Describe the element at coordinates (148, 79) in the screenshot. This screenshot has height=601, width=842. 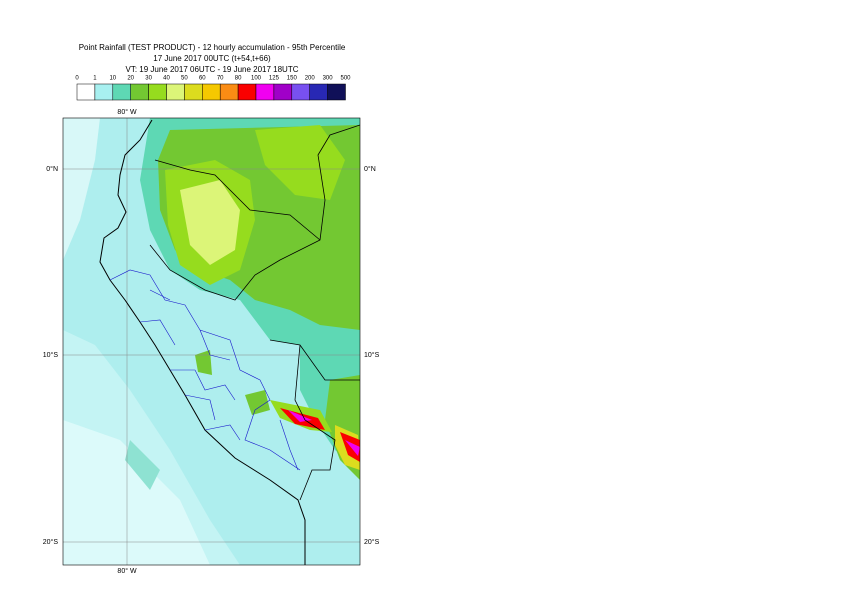
I see `colorbar-label: 30` at that location.